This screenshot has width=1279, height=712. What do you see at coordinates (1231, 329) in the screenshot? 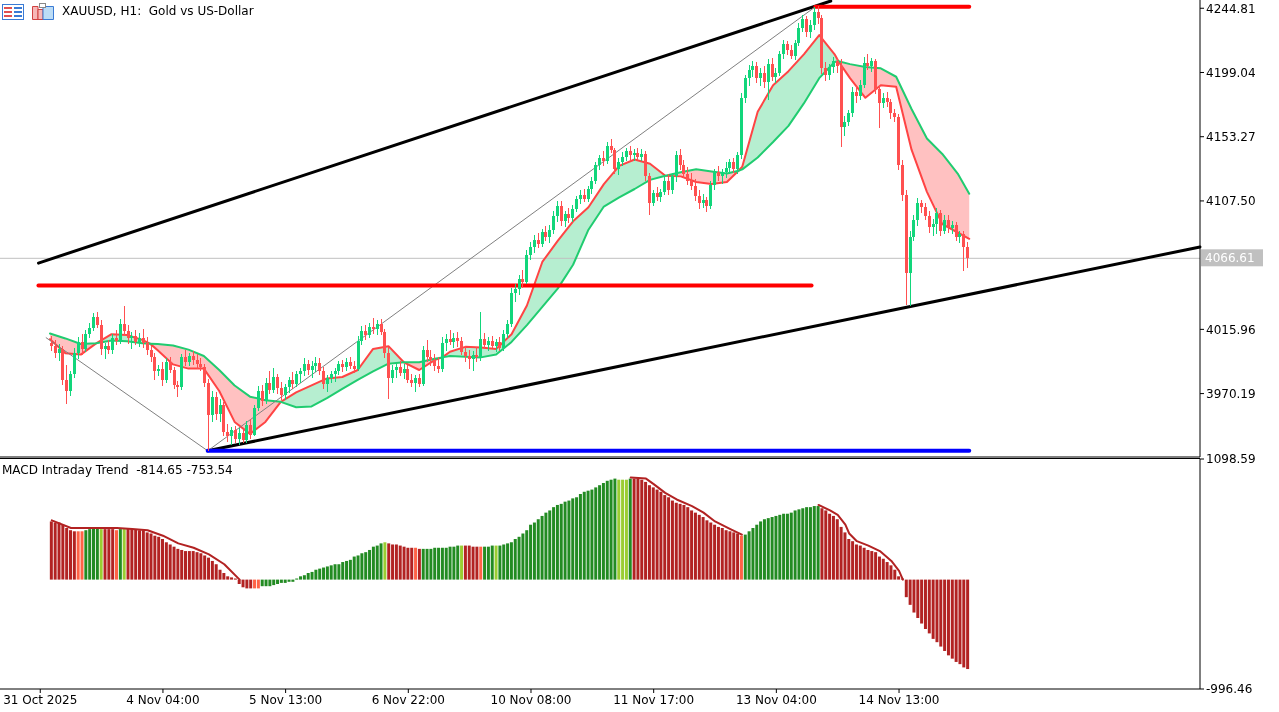
I see `y-tick-label: 4015.96` at bounding box center [1231, 329].